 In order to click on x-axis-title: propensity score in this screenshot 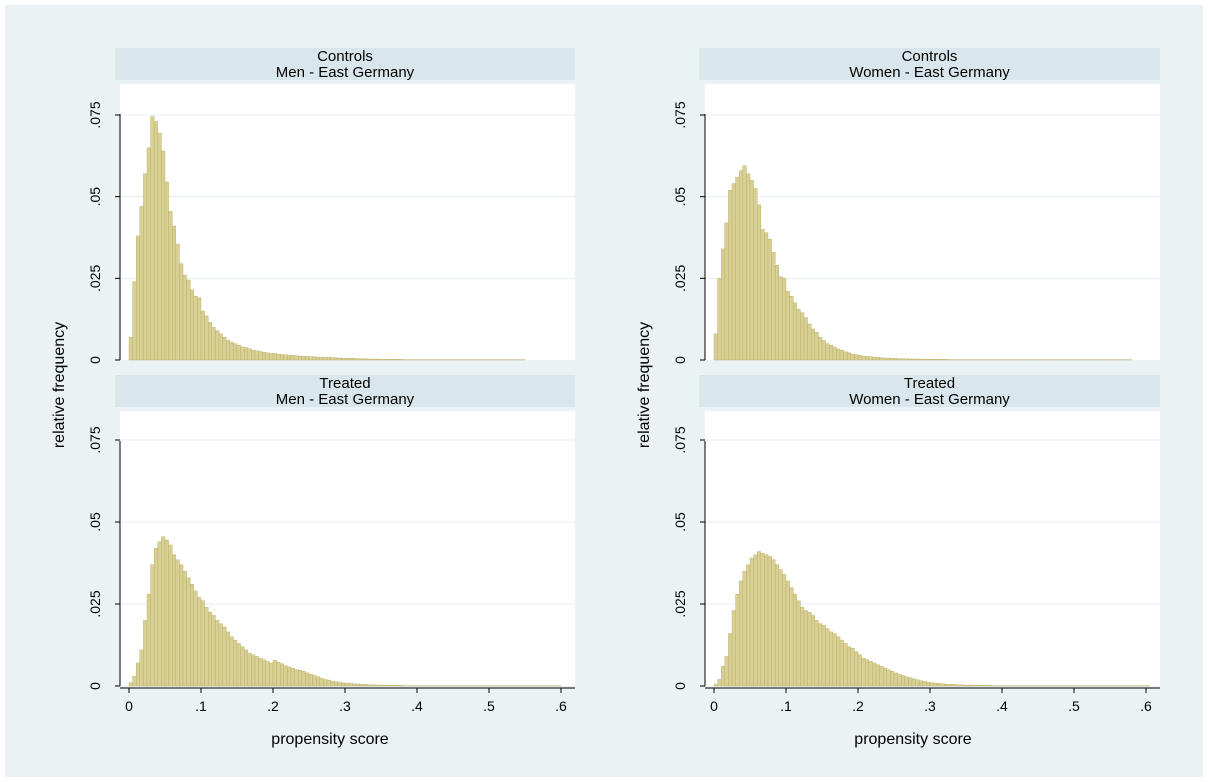, I will do `click(912, 739)`.